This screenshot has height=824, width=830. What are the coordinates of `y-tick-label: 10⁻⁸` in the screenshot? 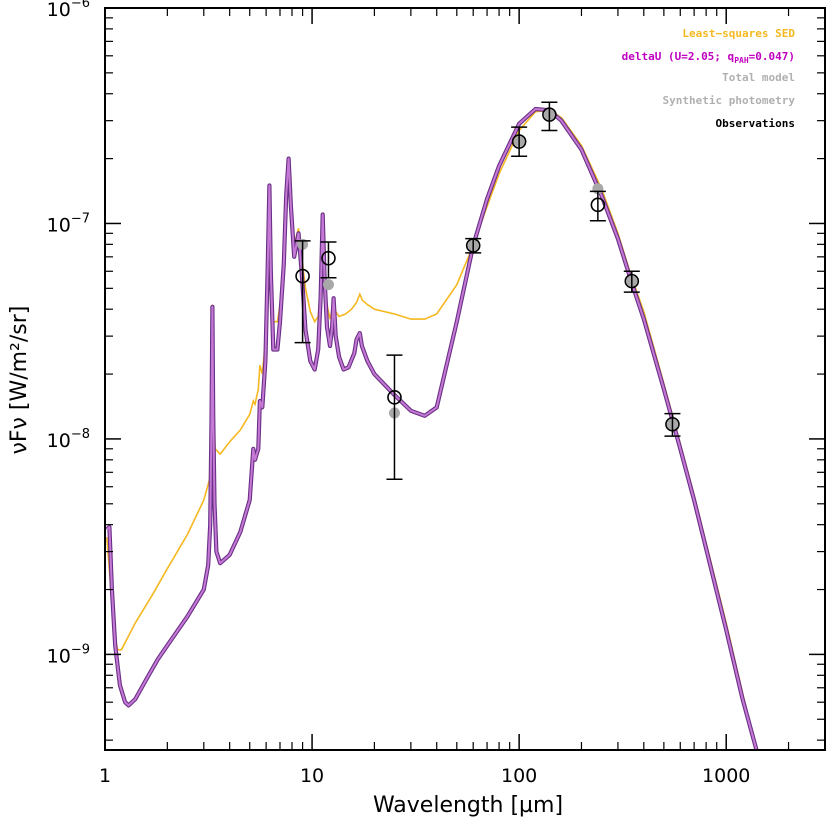 It's located at (68, 439).